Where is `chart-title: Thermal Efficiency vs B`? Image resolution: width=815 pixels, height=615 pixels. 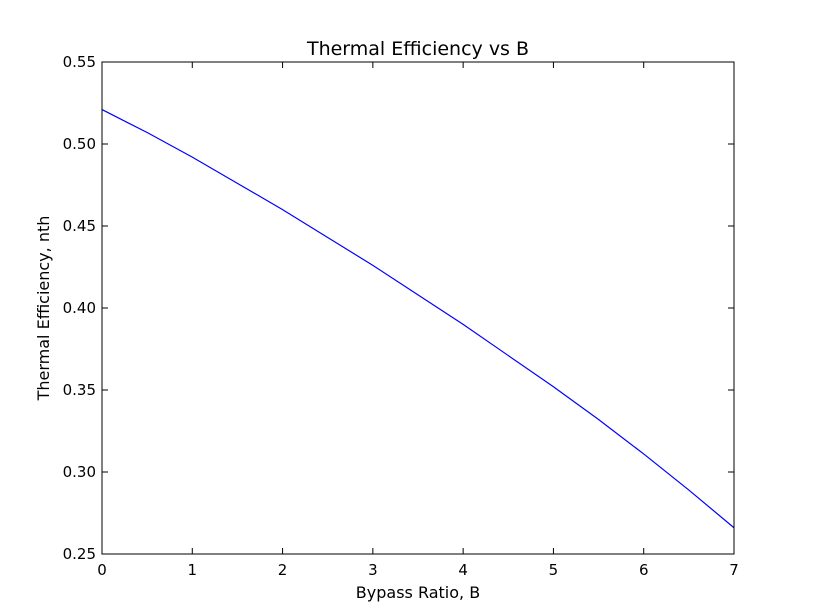 chart-title: Thermal Efficiency vs B is located at coordinates (417, 49).